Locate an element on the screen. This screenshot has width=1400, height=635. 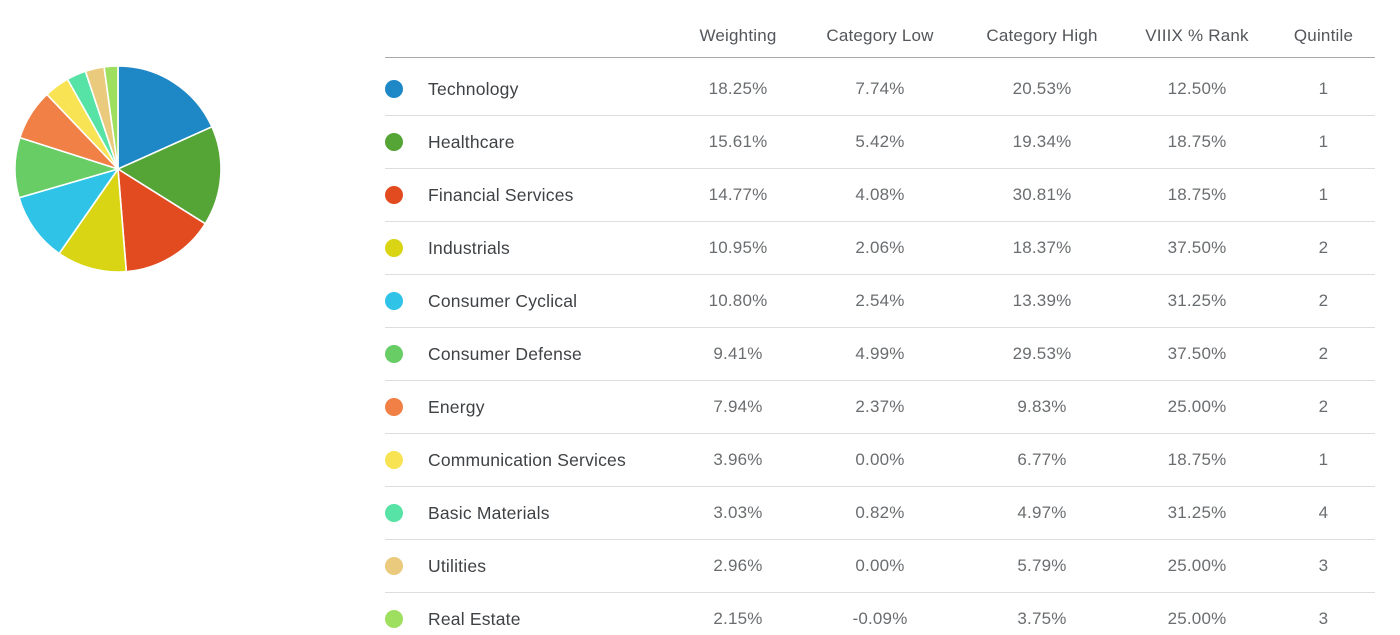
pie-svg is located at coordinates (118, 169).